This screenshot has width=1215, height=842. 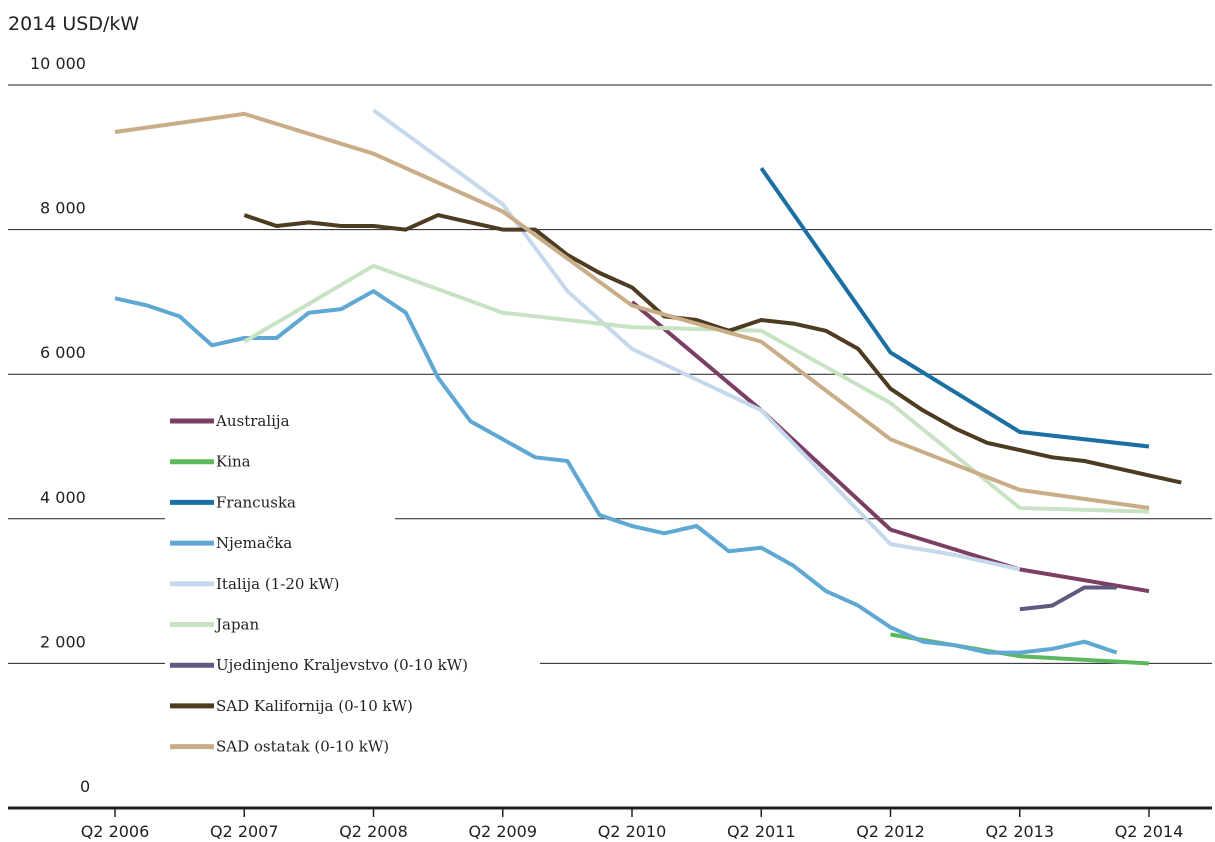 What do you see at coordinates (58, 63) in the screenshot?
I see `y-tick-label: 10 000` at bounding box center [58, 63].